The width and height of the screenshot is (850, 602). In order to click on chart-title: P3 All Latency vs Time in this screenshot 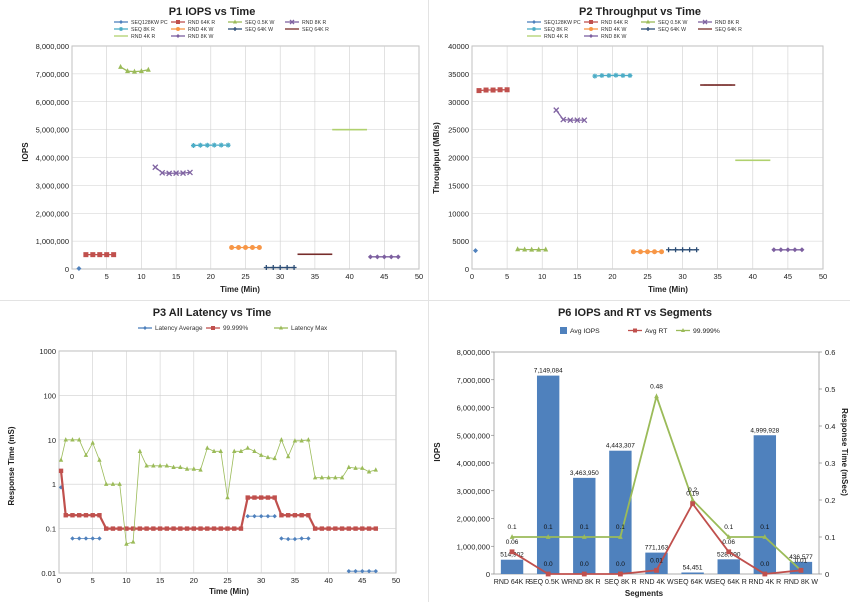, I will do `click(212, 313)`.